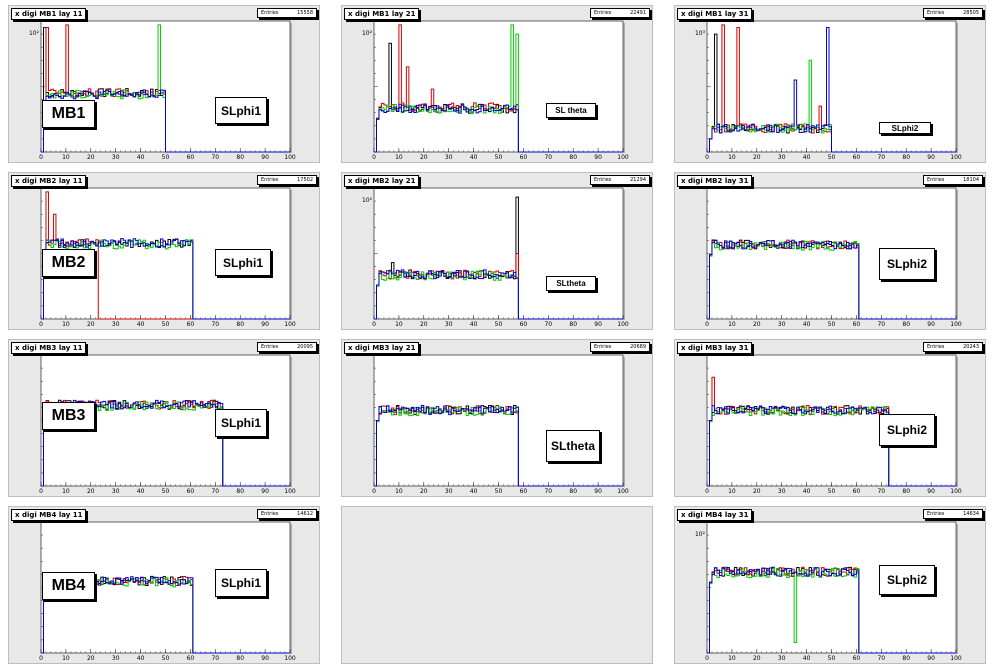  What do you see at coordinates (971, 347) in the screenshot?
I see `entries-value: 20243` at bounding box center [971, 347].